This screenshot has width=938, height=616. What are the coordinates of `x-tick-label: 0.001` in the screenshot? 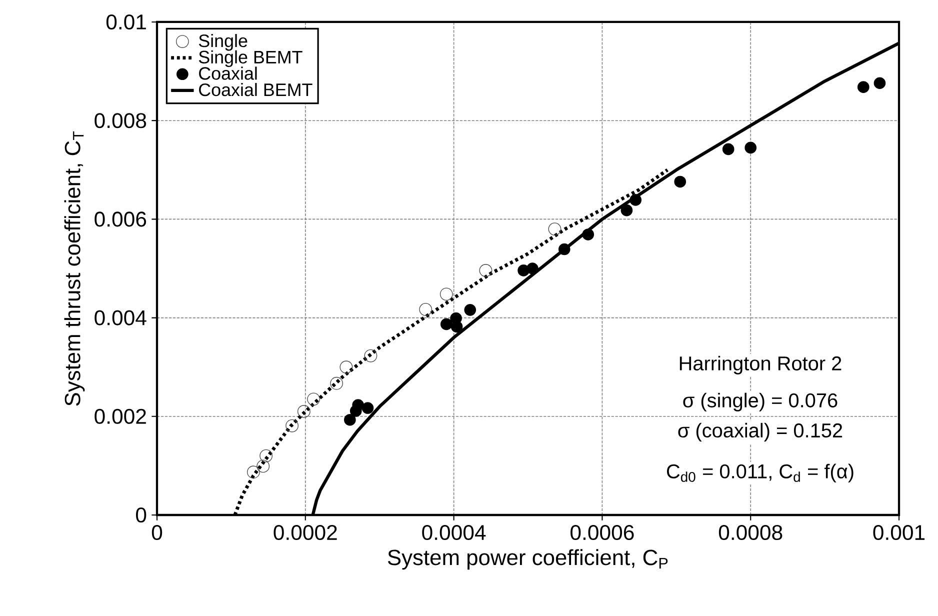 It's located at (899, 532).